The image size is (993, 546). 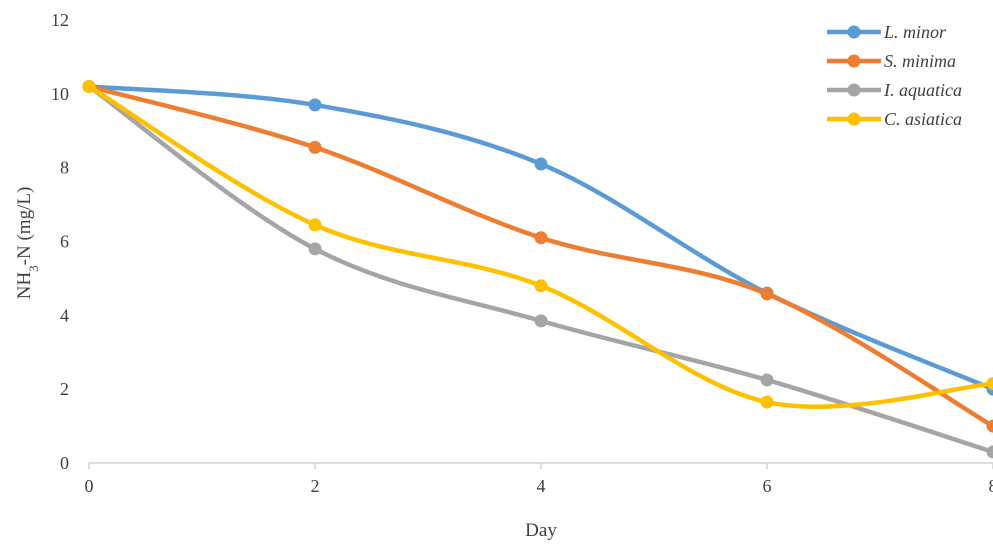 I want to click on y-tick-label: 6, so click(x=64, y=242).